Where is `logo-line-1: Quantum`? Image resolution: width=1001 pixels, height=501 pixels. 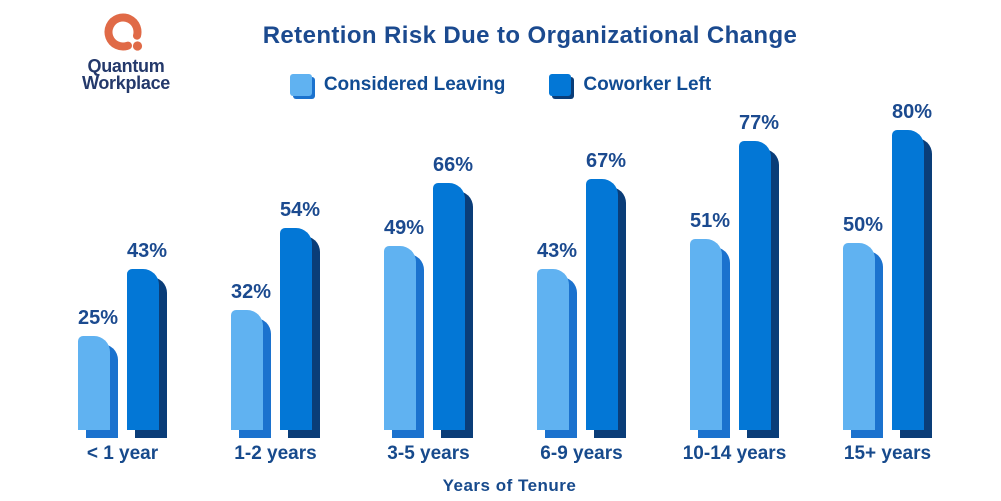
logo-line-1: Quantum is located at coordinates (126, 66).